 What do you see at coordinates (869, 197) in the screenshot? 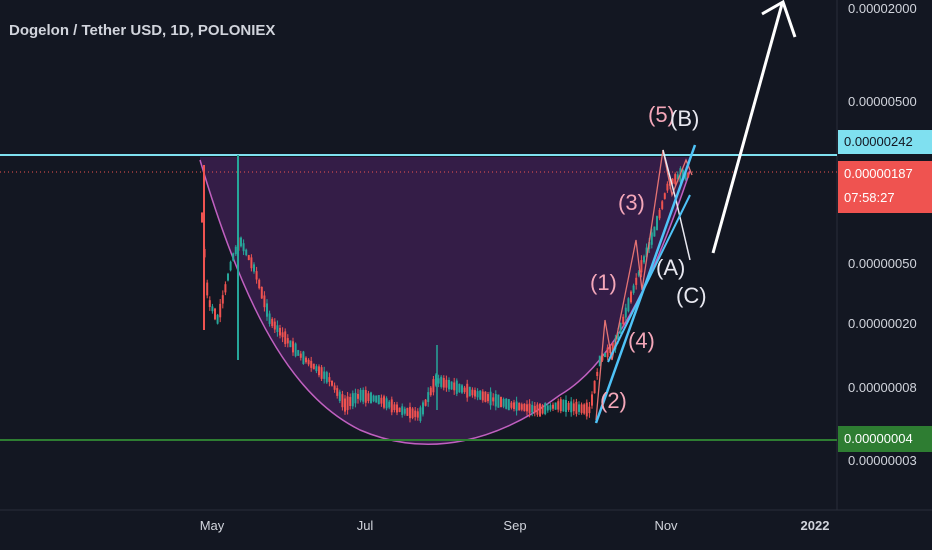
I see `countdown-label: 07:58:27` at bounding box center [869, 197].